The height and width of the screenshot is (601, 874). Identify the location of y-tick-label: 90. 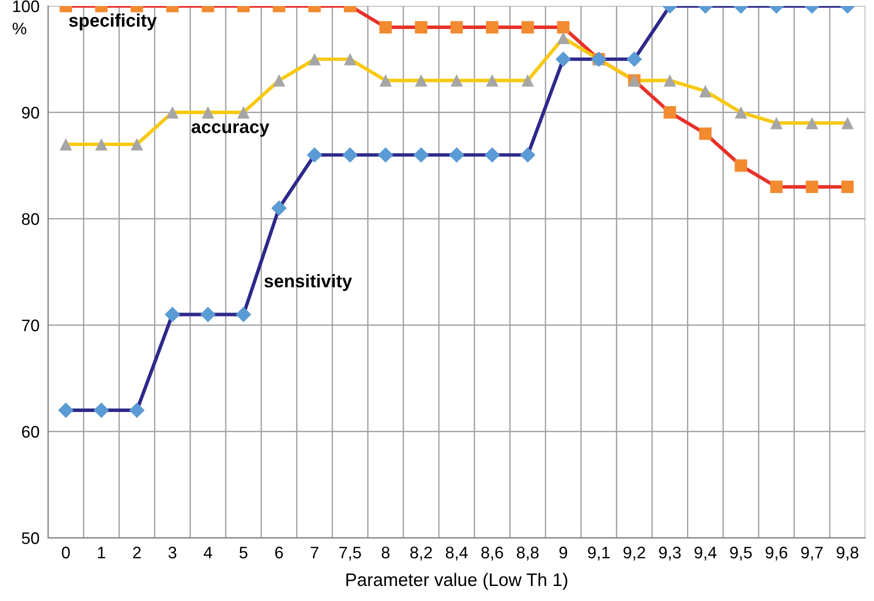
(31, 112).